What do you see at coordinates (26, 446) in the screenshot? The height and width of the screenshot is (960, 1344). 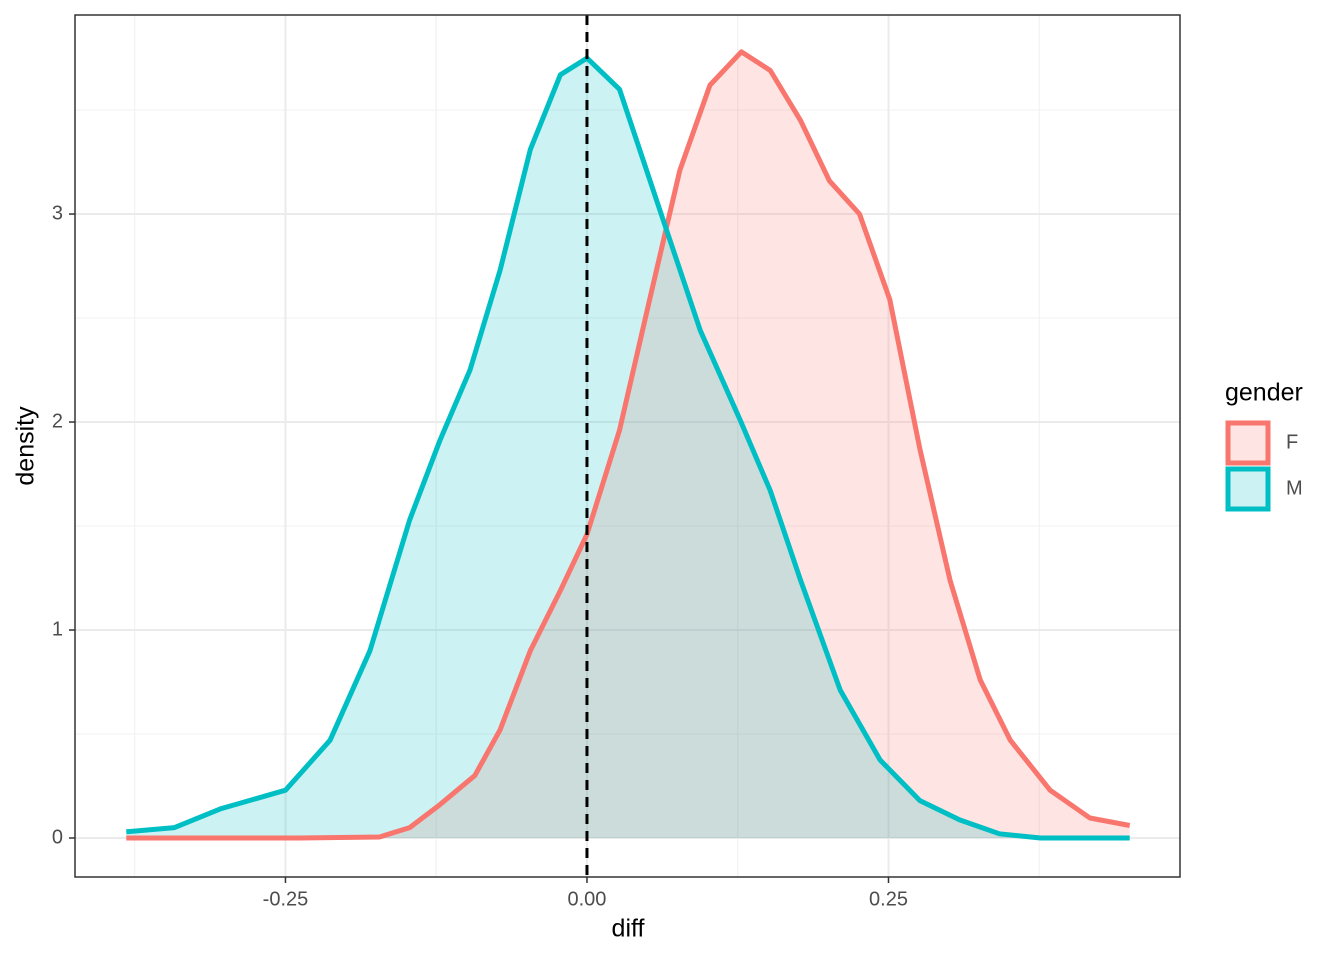 I see `y-axis-title: density` at bounding box center [26, 446].